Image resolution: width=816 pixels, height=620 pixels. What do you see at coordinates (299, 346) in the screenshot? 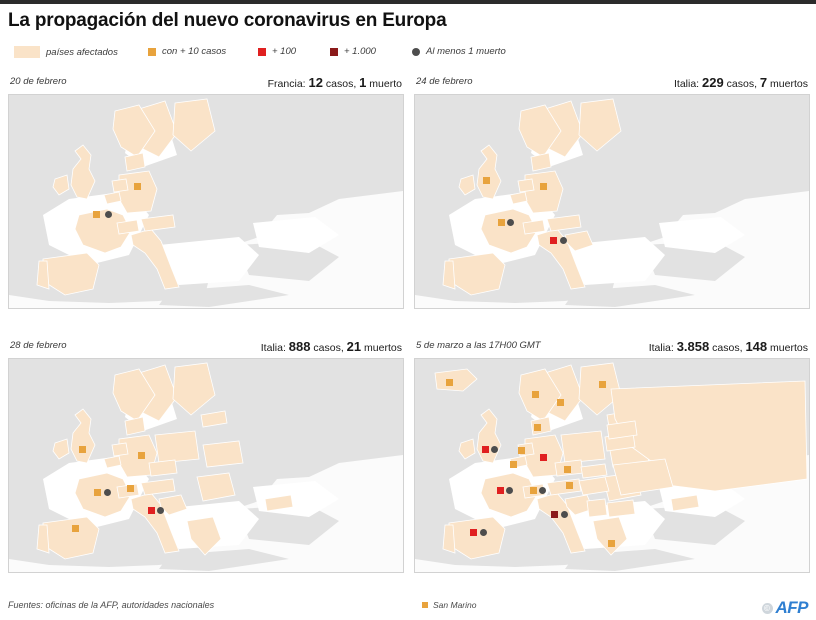
I see `stat-cases-number: 888` at bounding box center [299, 346].